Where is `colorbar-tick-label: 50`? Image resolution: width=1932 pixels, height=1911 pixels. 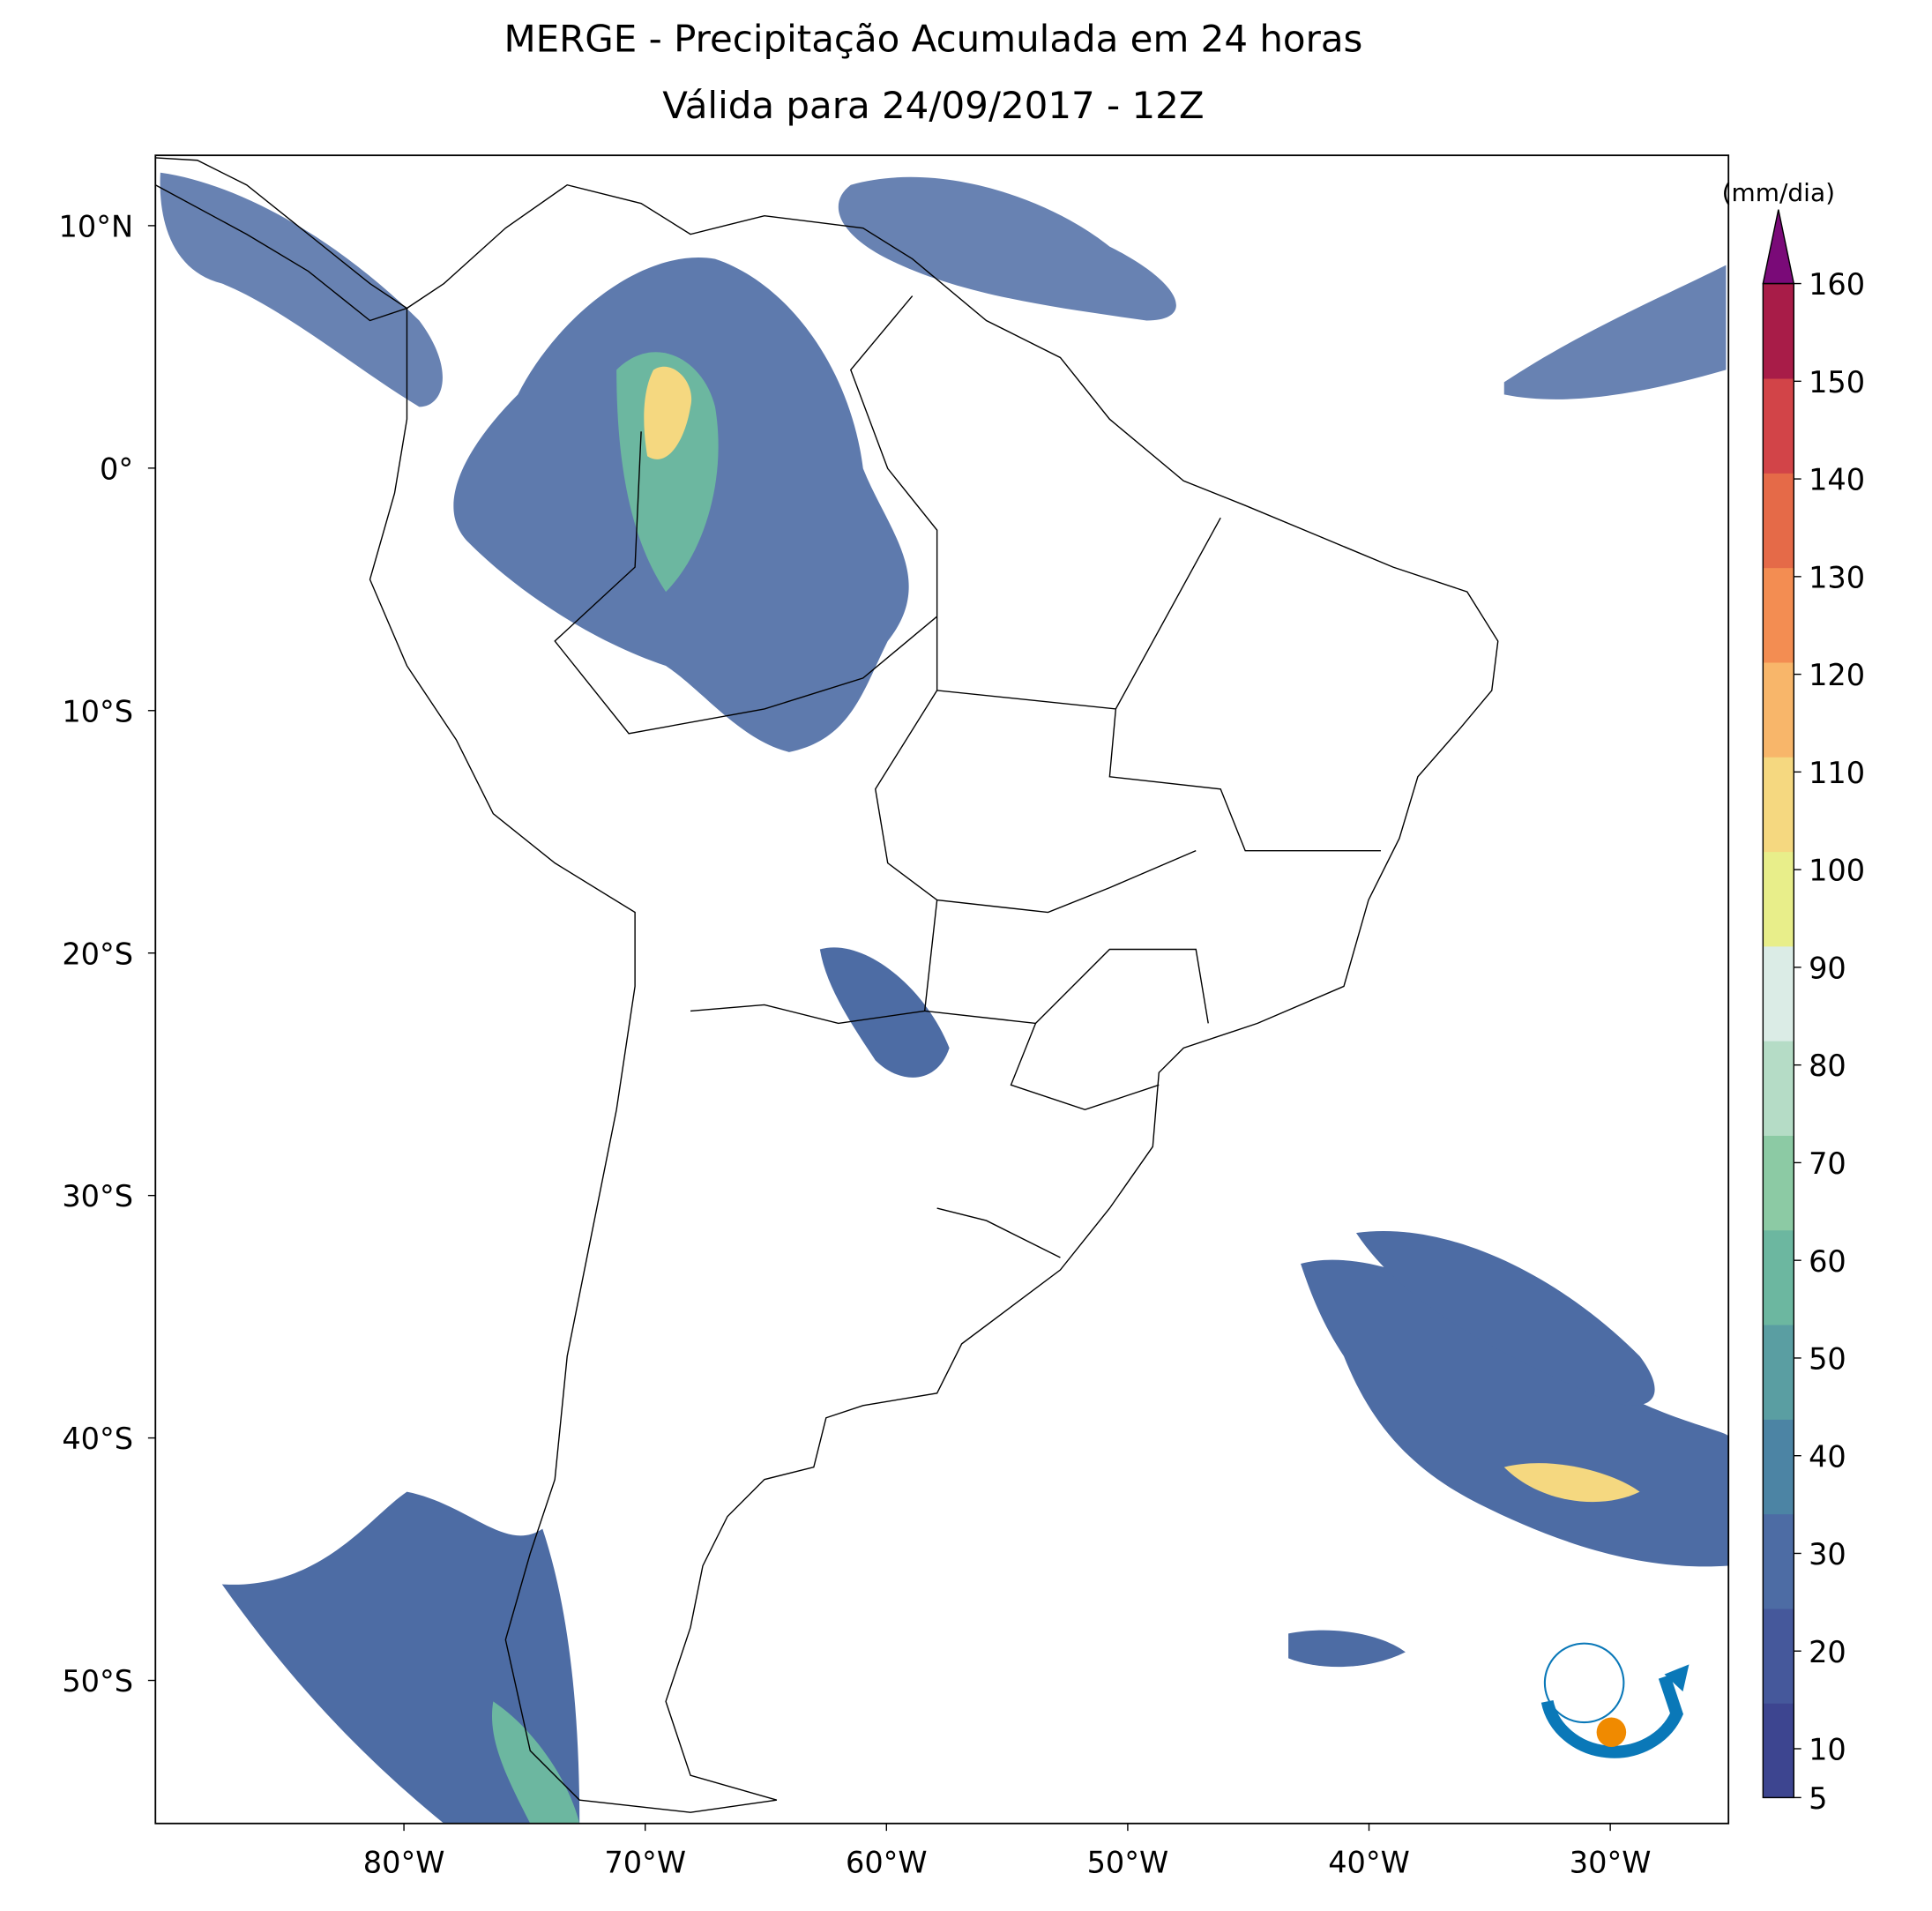 colorbar-tick-label: 50 is located at coordinates (1827, 1360).